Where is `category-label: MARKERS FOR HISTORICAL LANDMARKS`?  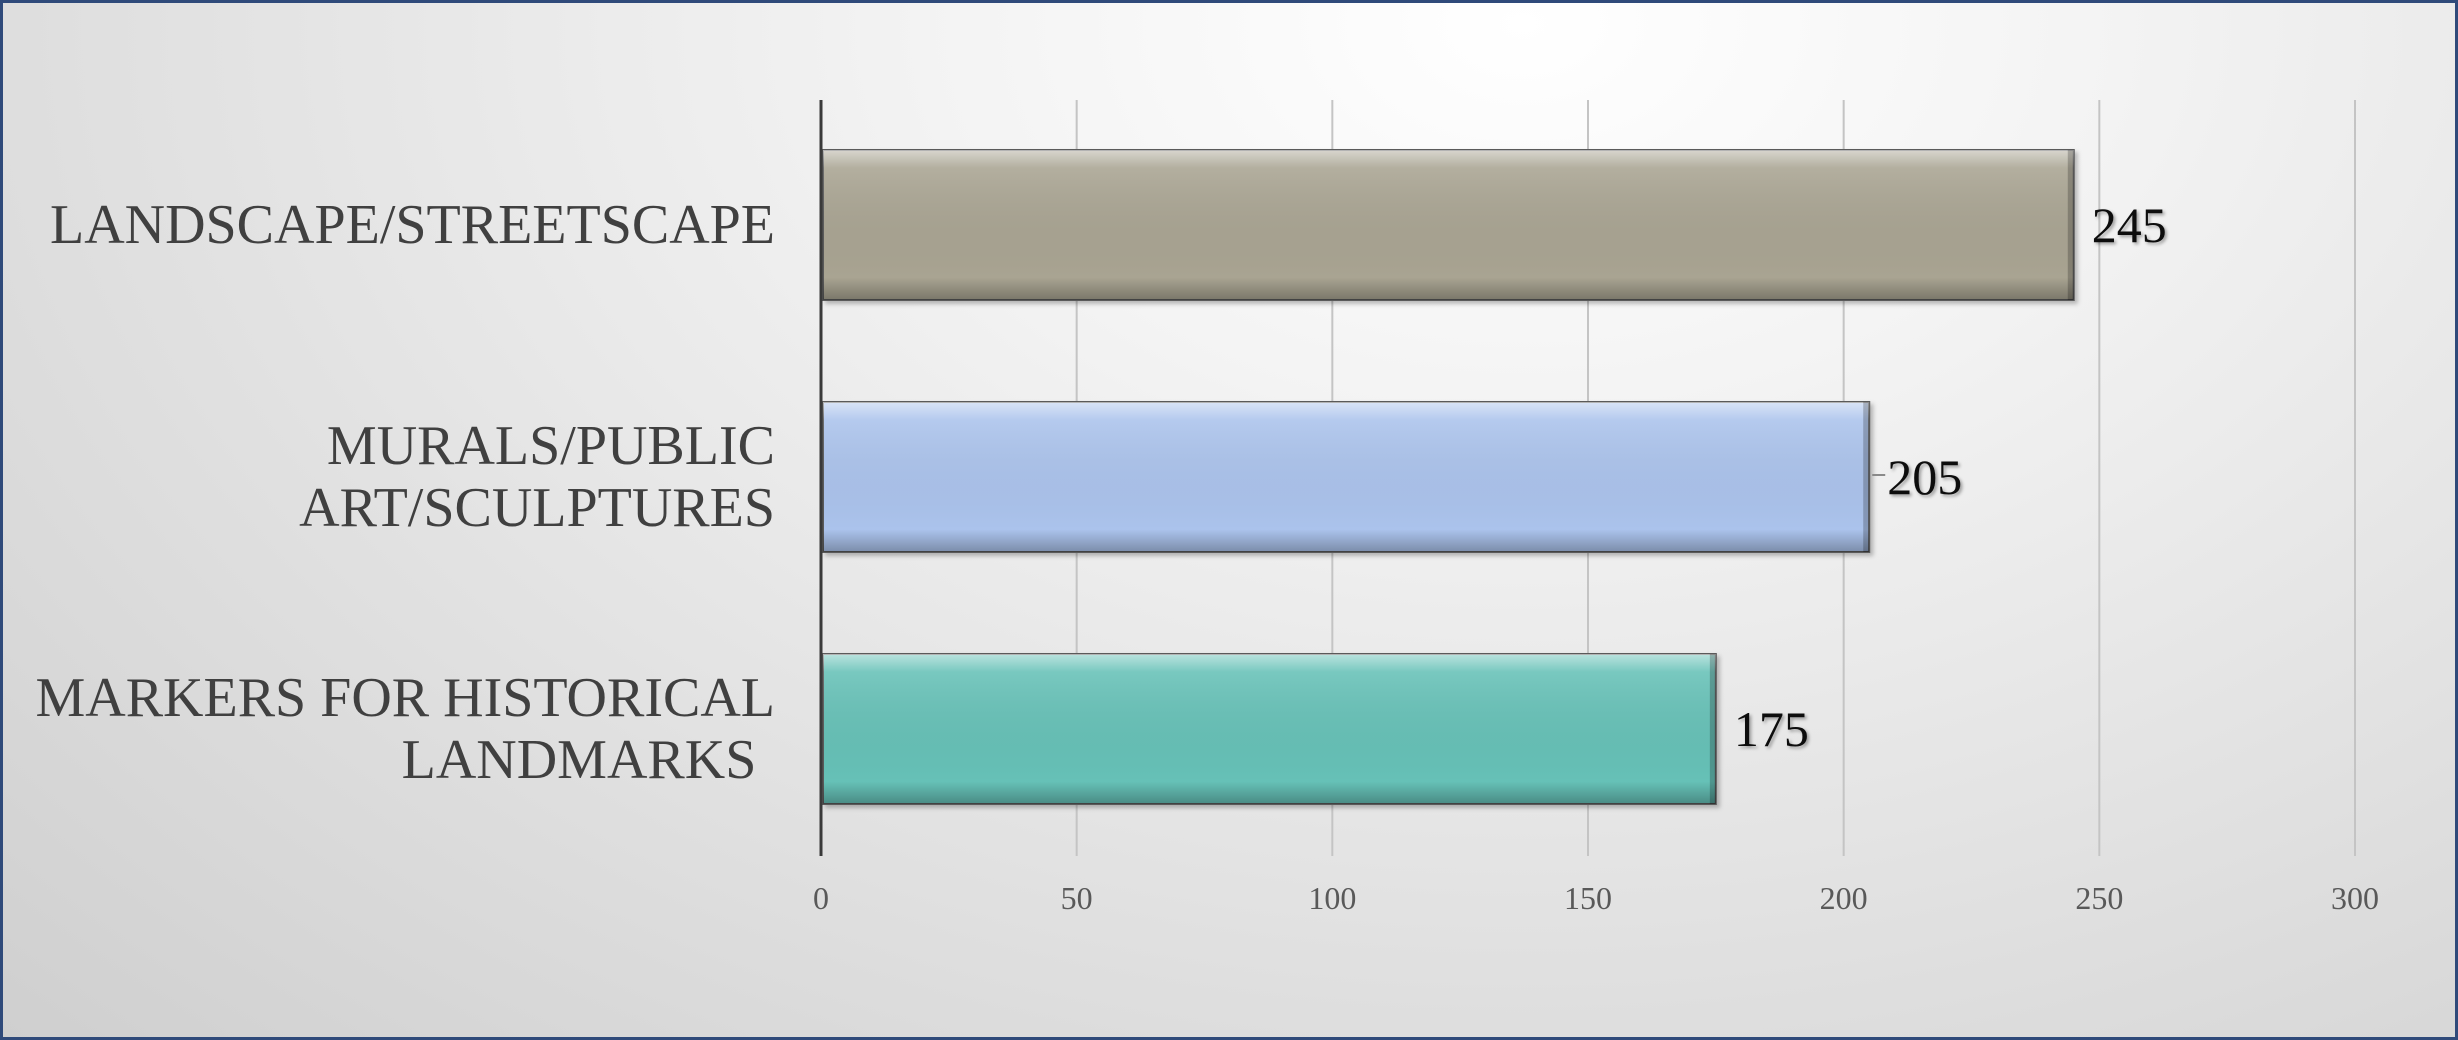 category-label: MARKERS FOR HISTORICAL LANDMARKS is located at coordinates (405, 729).